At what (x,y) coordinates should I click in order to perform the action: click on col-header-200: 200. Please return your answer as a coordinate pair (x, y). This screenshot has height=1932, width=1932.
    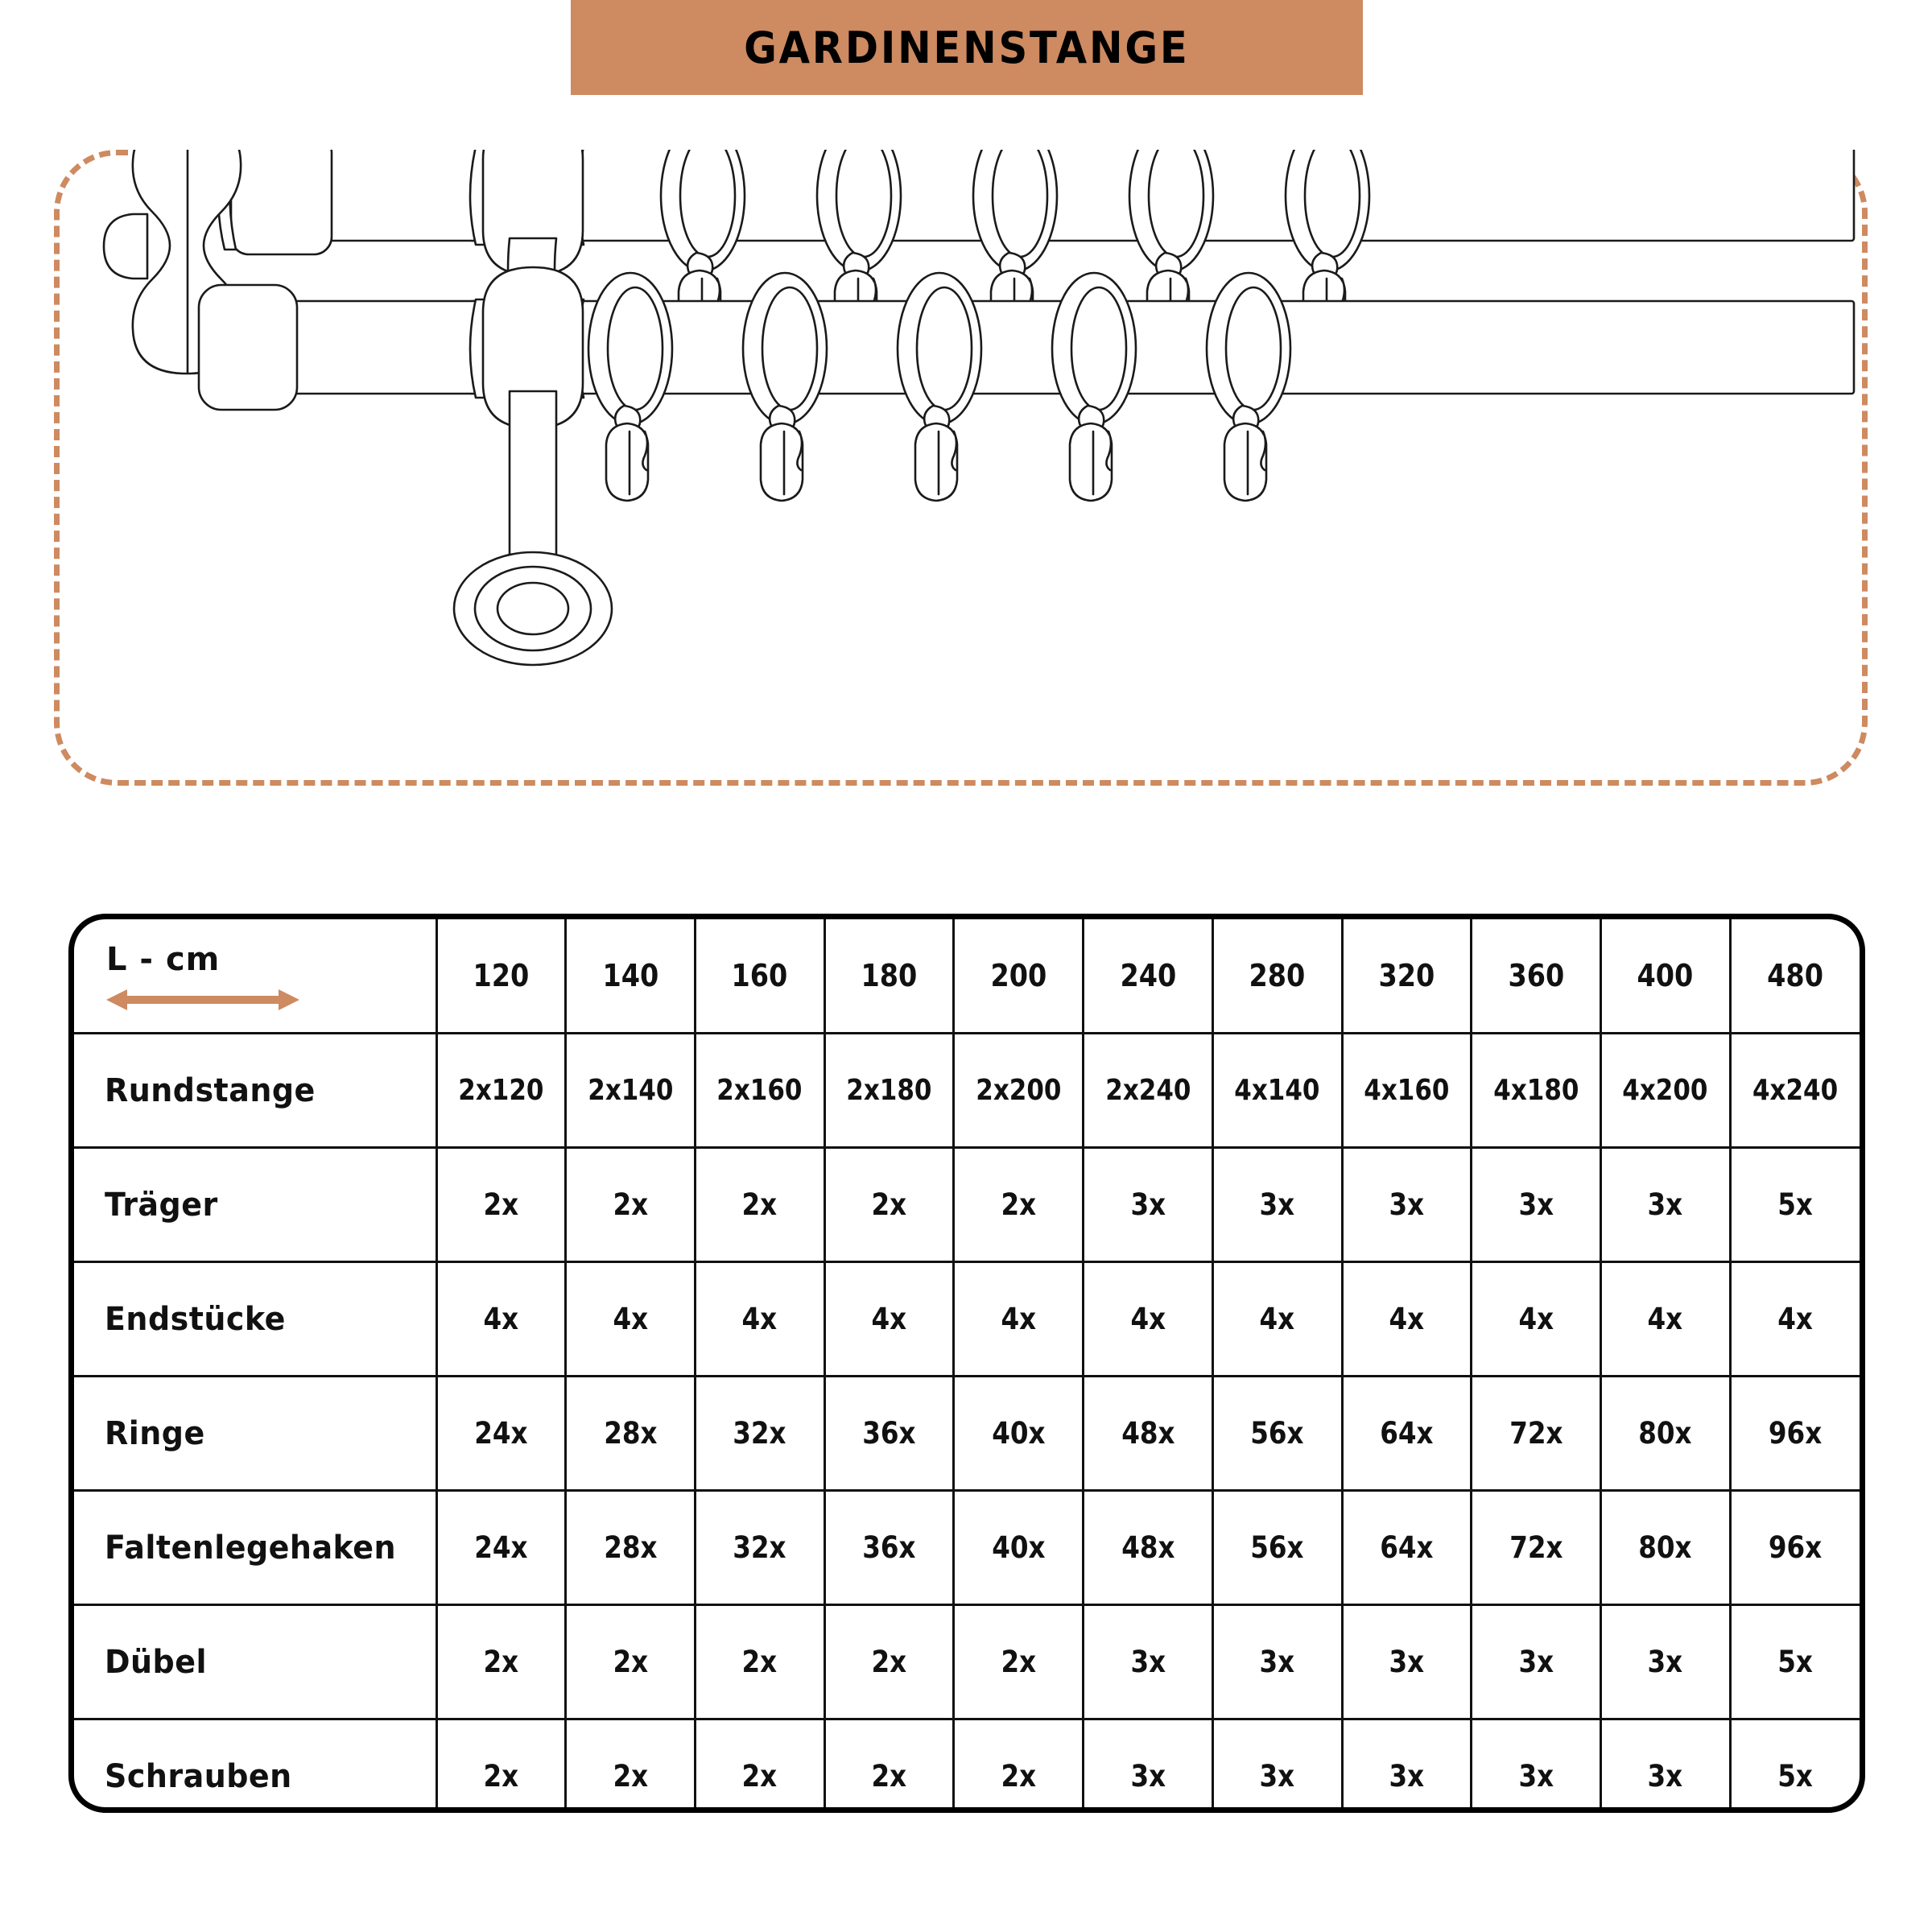
    Looking at the image, I should click on (1018, 976).